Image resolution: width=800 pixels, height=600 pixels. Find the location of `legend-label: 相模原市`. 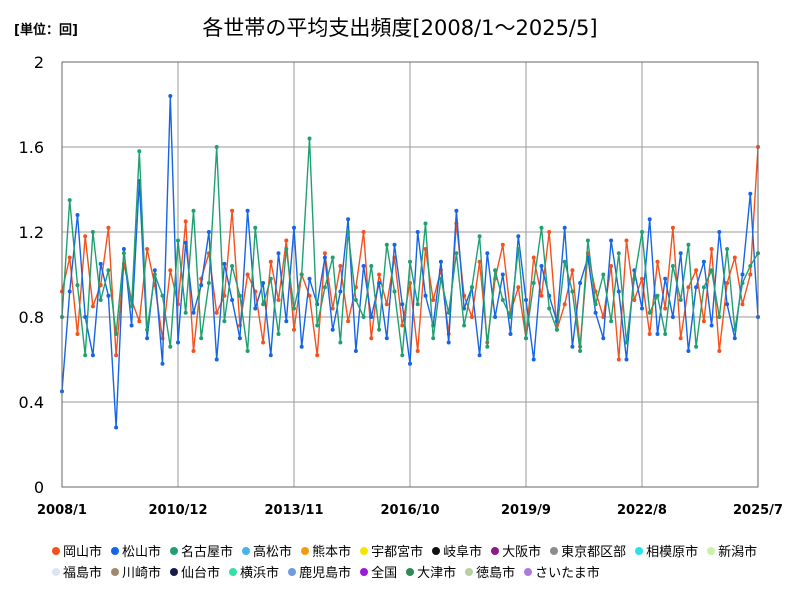

legend-label: 相模原市 is located at coordinates (672, 552).